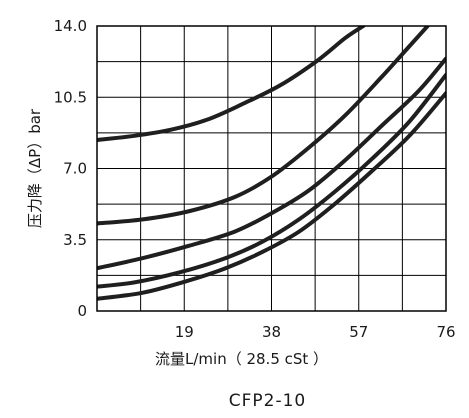 This screenshot has height=418, width=469. Describe the element at coordinates (267, 401) in the screenshot. I see `chart-title: CFP2-10` at that location.